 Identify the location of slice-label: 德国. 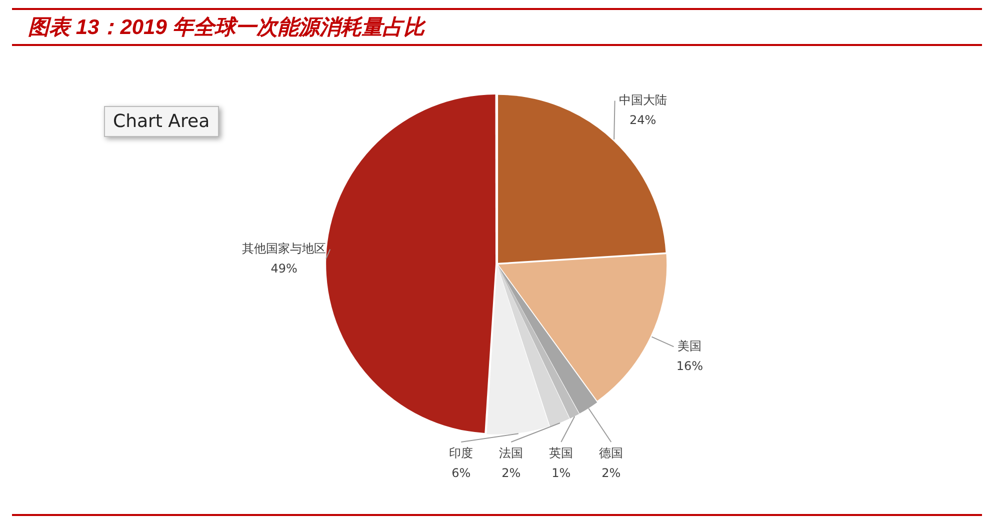
(611, 453).